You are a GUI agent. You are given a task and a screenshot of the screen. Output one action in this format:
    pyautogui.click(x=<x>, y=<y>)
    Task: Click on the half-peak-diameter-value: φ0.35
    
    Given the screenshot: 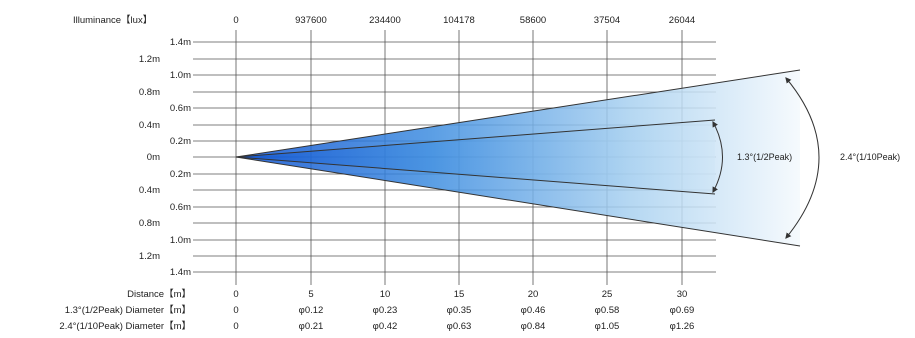 What is the action you would take?
    pyautogui.click(x=459, y=310)
    